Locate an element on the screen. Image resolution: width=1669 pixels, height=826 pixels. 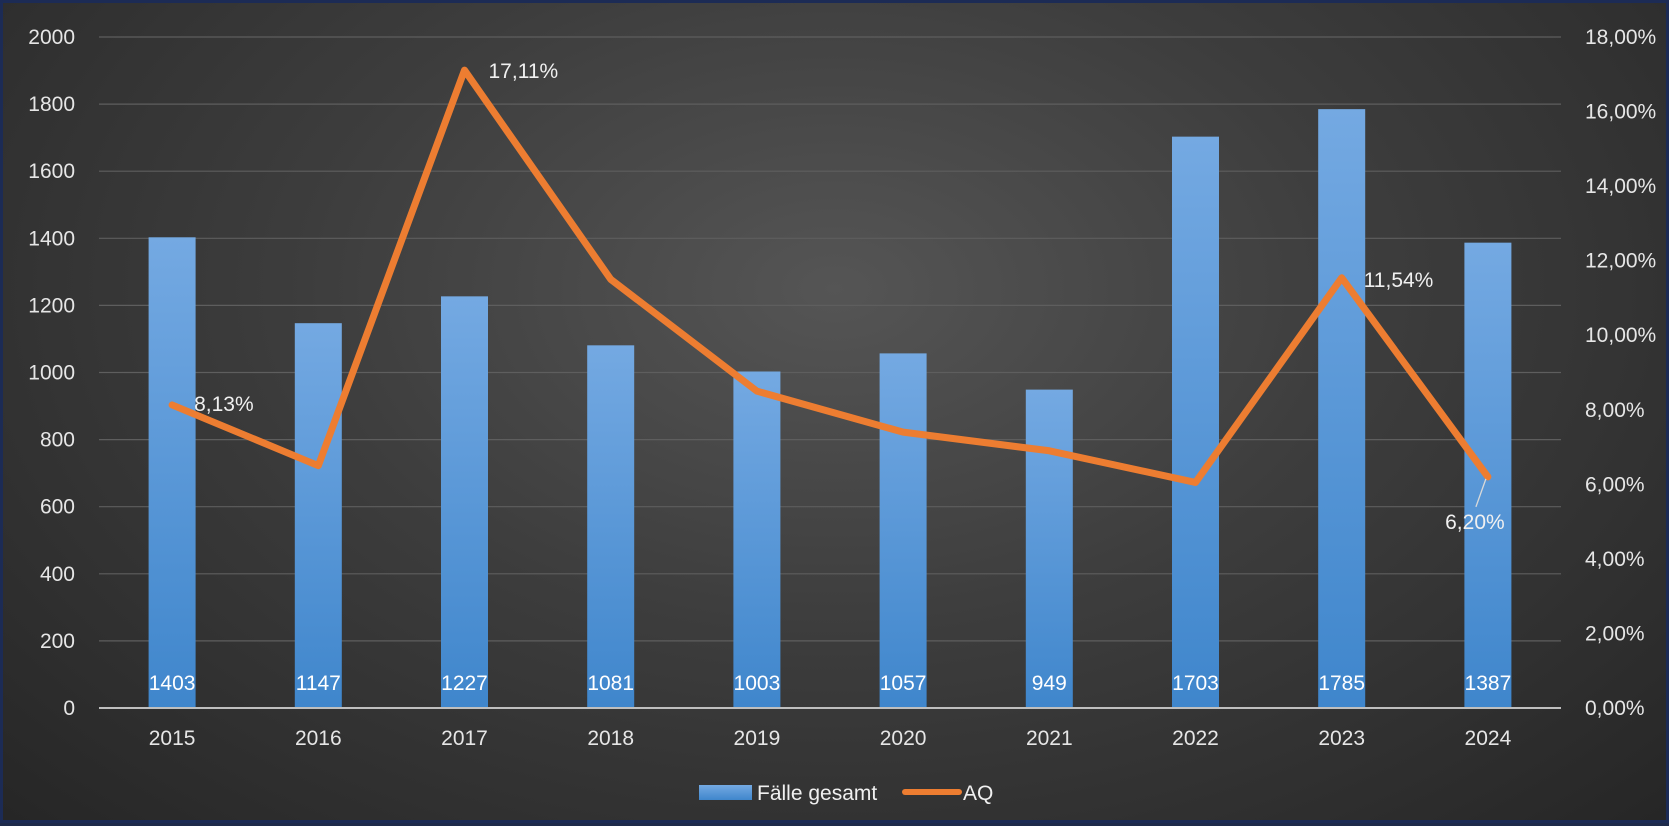
right-tick-label: 10,00% is located at coordinates (1620, 335).